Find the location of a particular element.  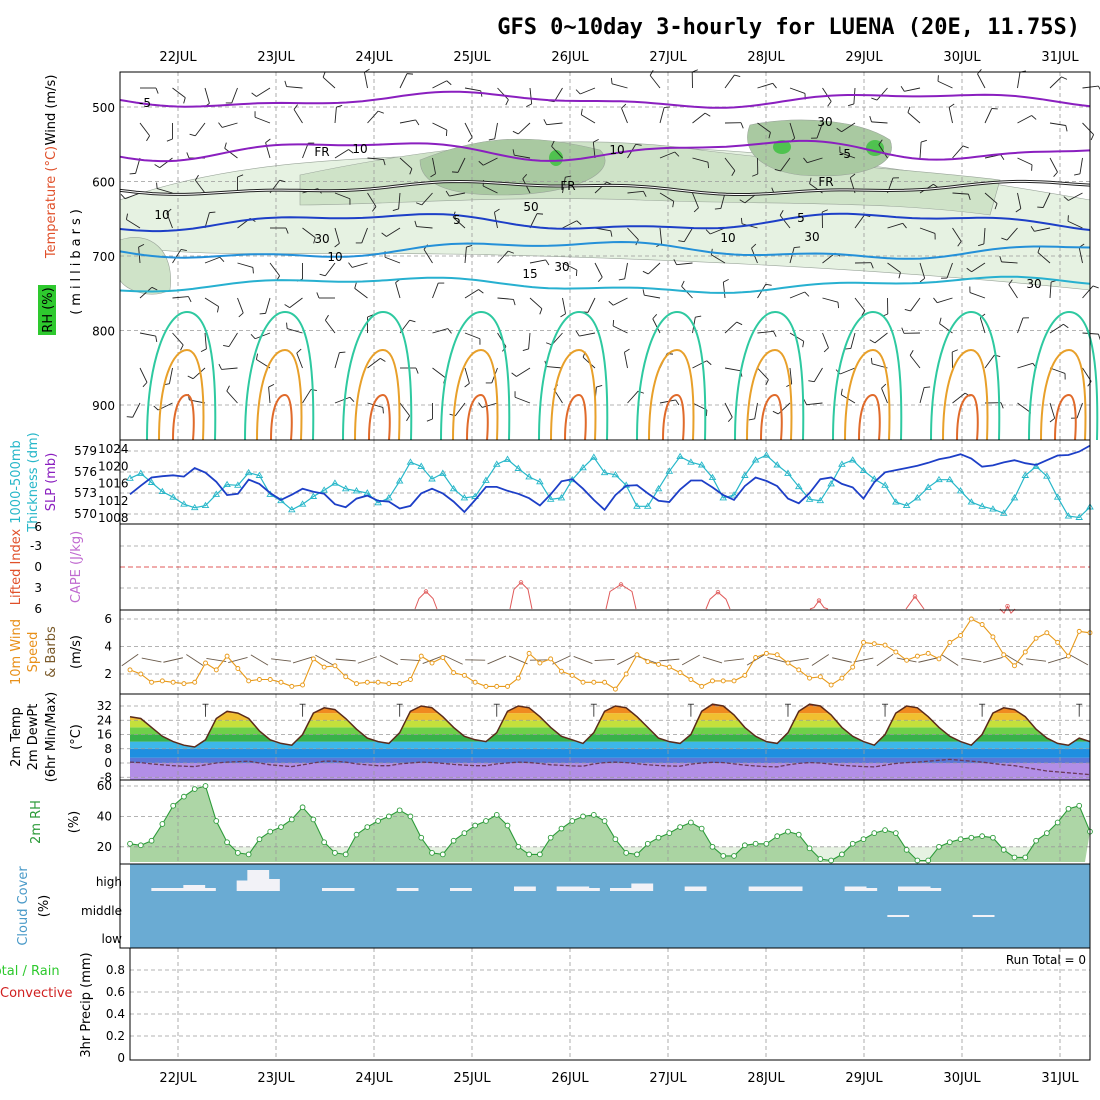

rh-tick: 40 is located at coordinates (104, 816).